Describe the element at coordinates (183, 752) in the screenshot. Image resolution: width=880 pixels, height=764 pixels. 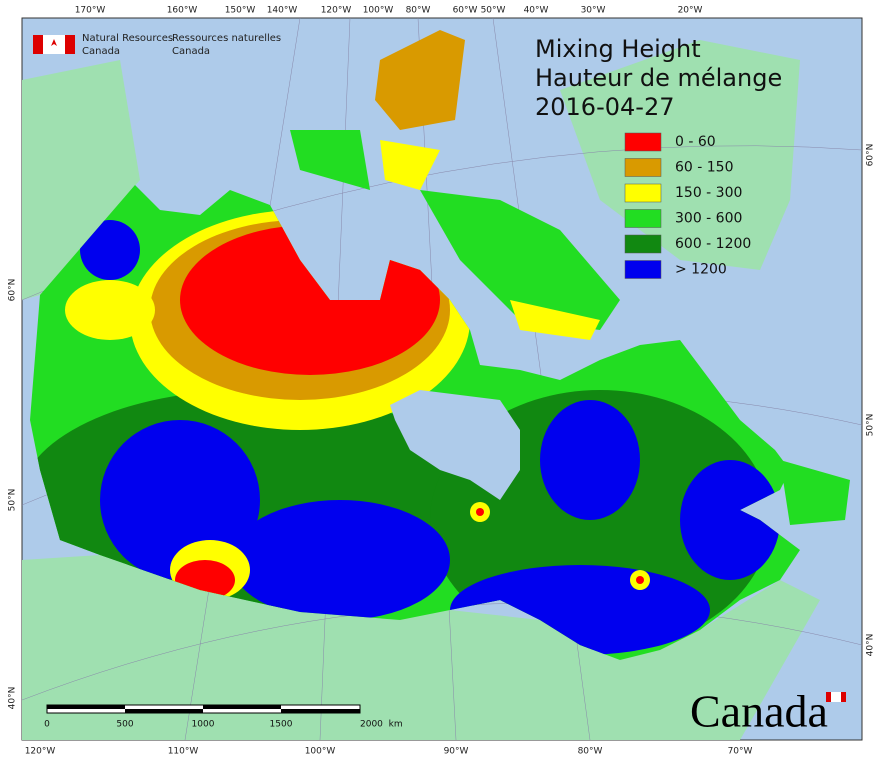
I see `bottom-axis-label: 110°W` at that location.